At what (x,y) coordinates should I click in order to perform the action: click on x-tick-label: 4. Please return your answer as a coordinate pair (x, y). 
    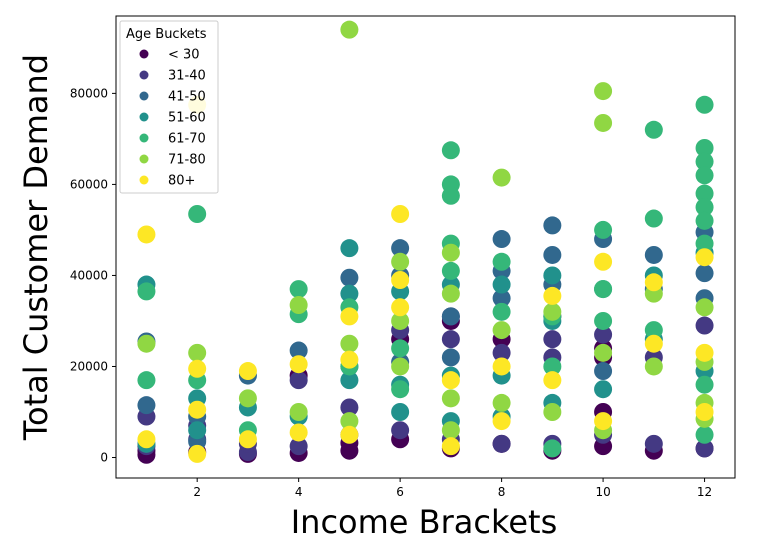
    Looking at the image, I should click on (299, 492).